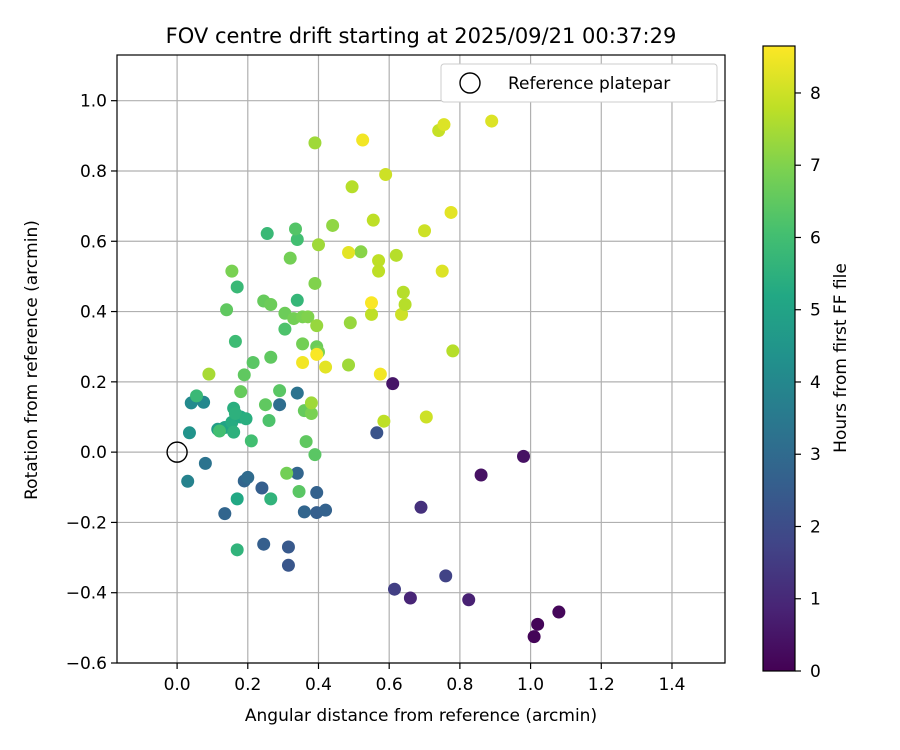 The image size is (900, 750). I want to click on x-axis-ticks: 0.0 0.2 0.4 0.6 0.8 1.0 1.2 1.4, so click(425, 679).